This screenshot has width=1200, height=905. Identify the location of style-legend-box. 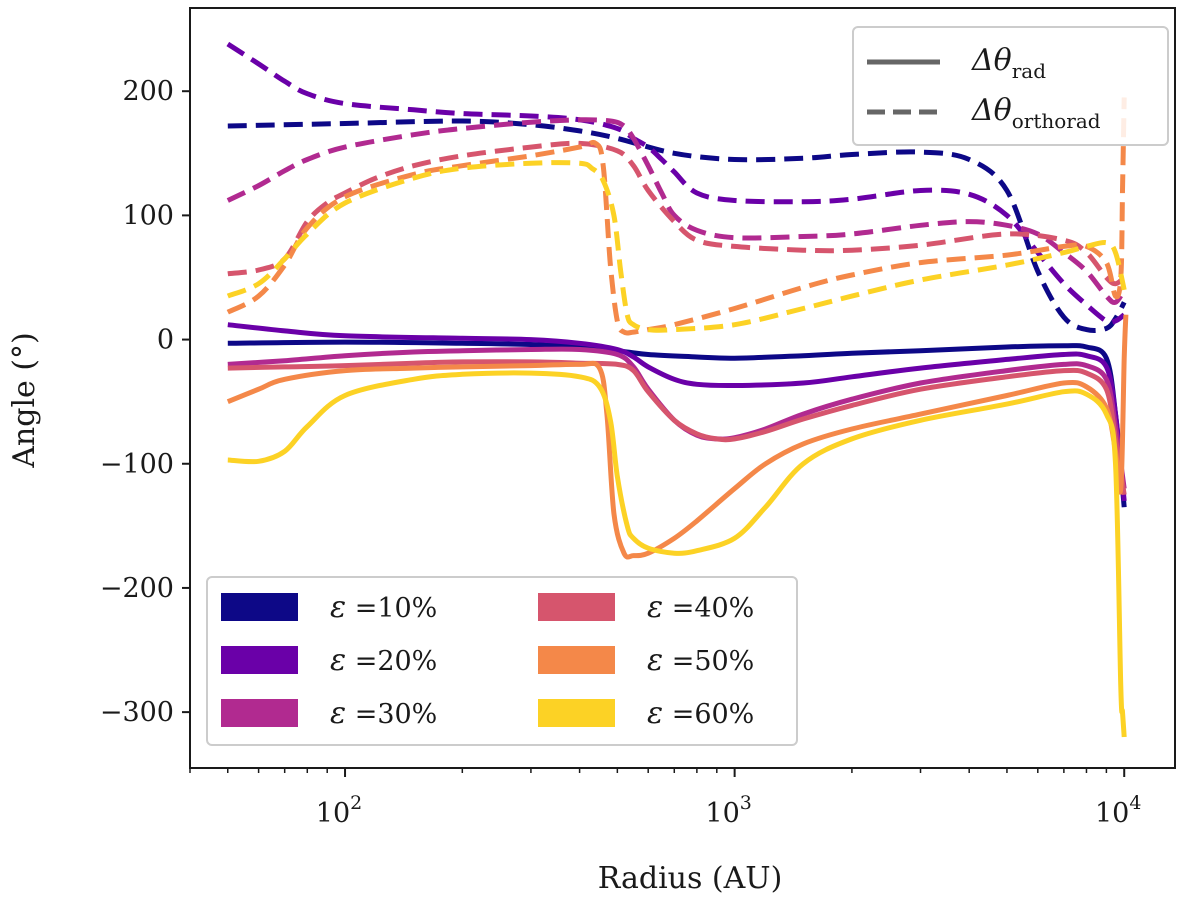
(1010, 86).